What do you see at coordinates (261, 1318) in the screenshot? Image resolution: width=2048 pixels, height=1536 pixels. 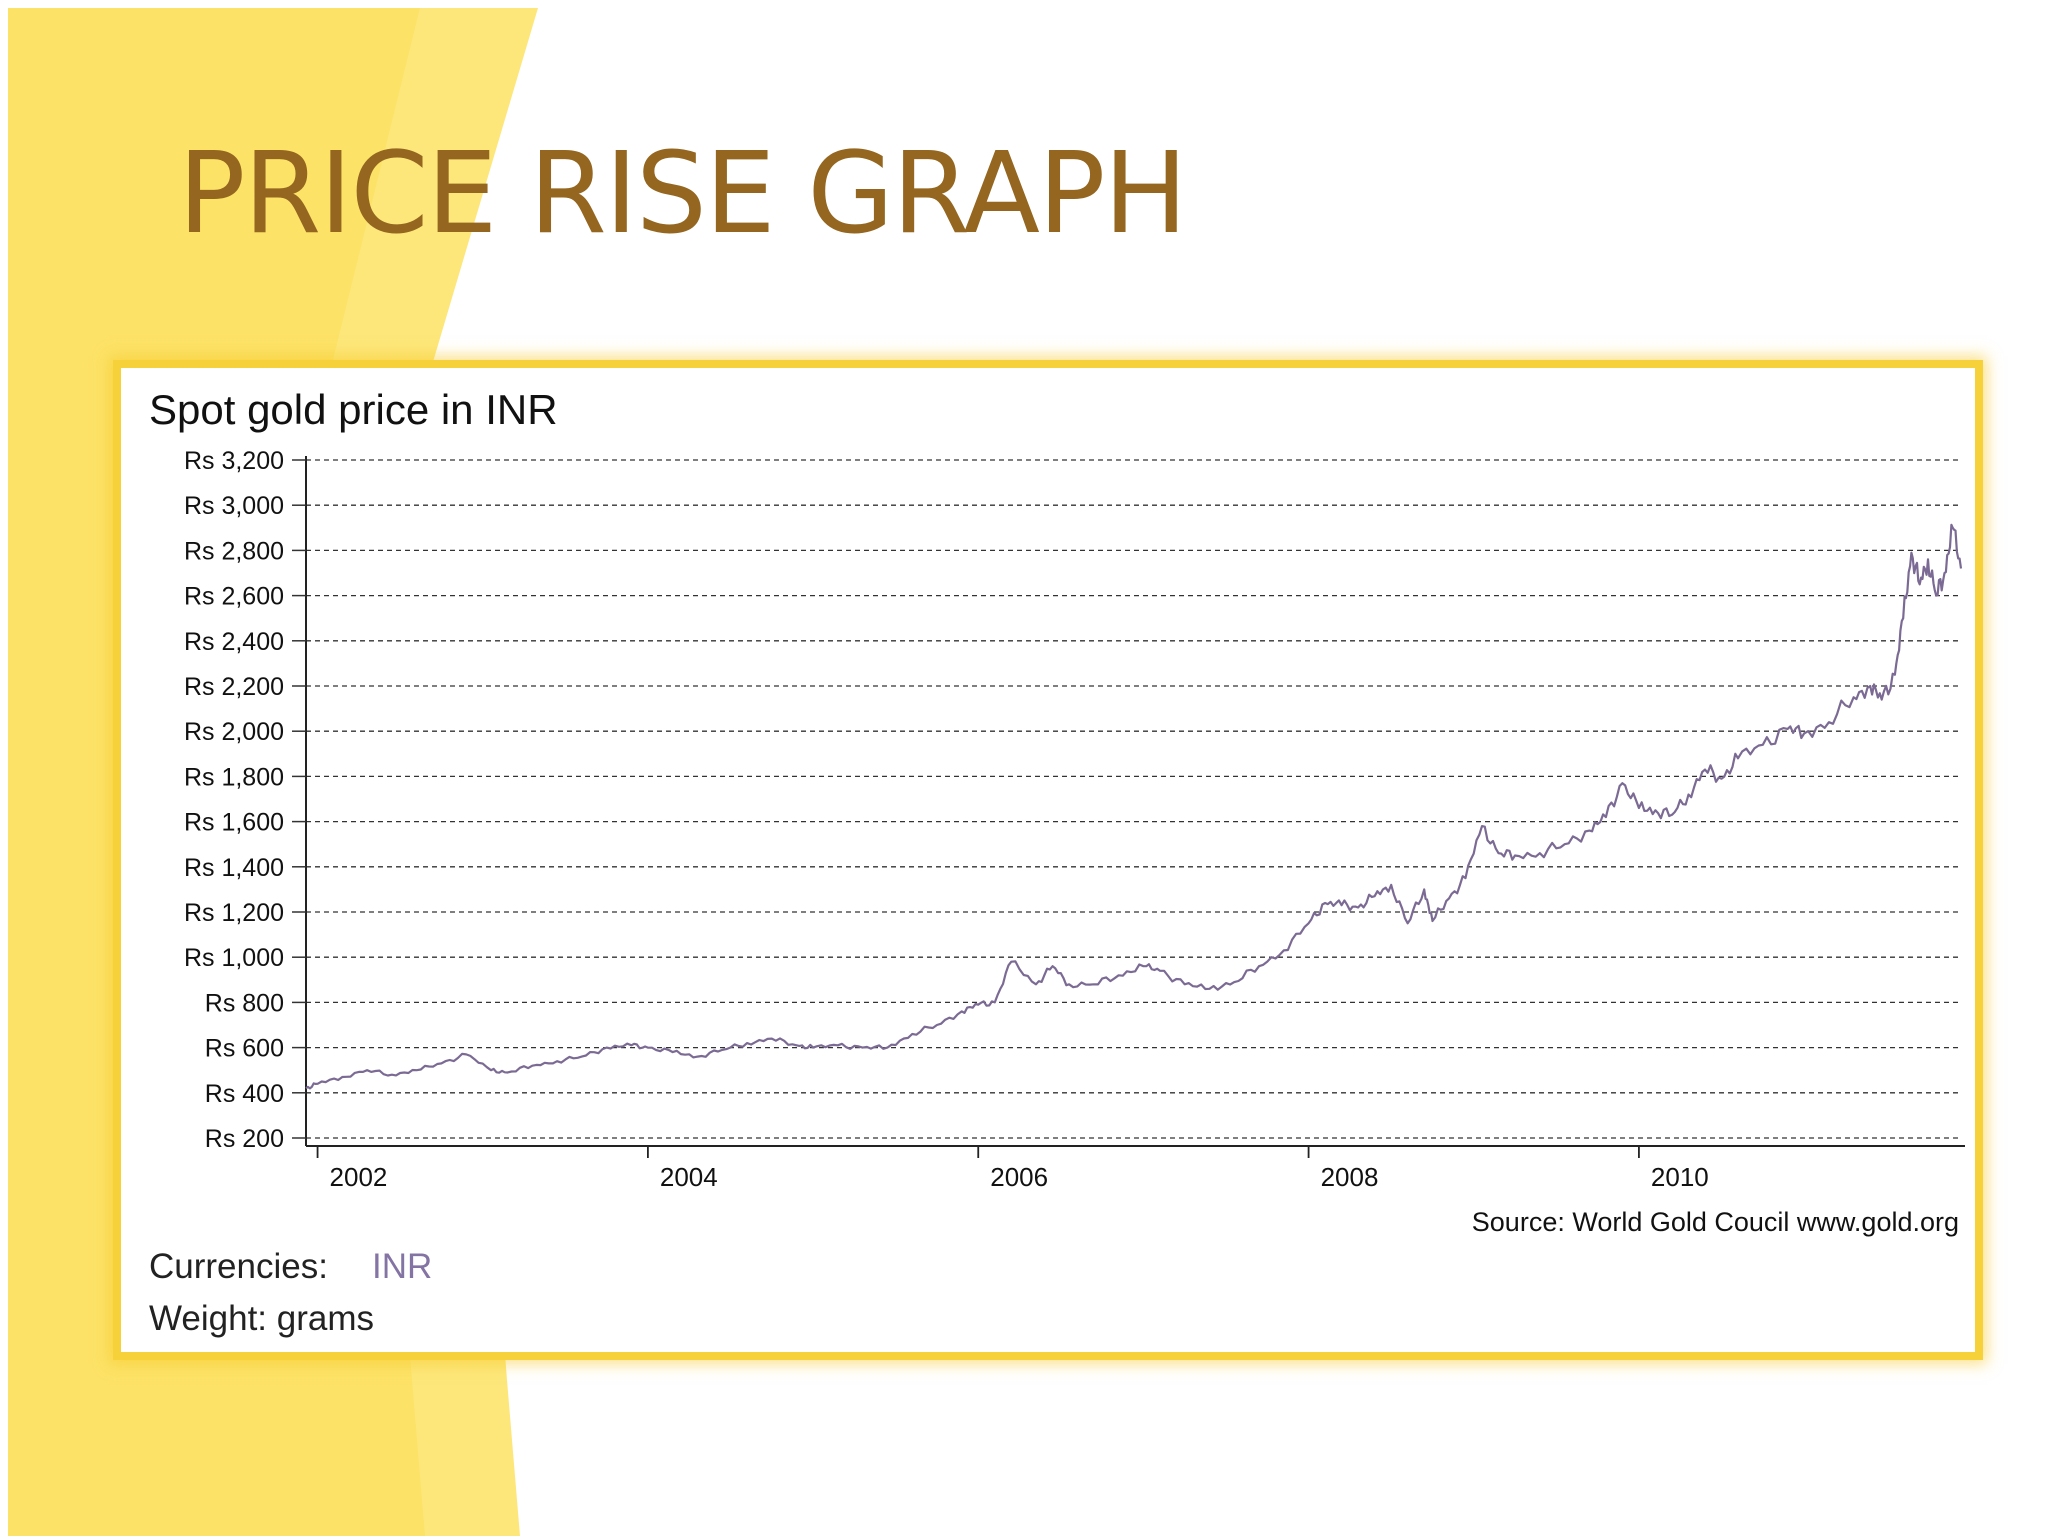 I see `weight-label: Weight: grams` at bounding box center [261, 1318].